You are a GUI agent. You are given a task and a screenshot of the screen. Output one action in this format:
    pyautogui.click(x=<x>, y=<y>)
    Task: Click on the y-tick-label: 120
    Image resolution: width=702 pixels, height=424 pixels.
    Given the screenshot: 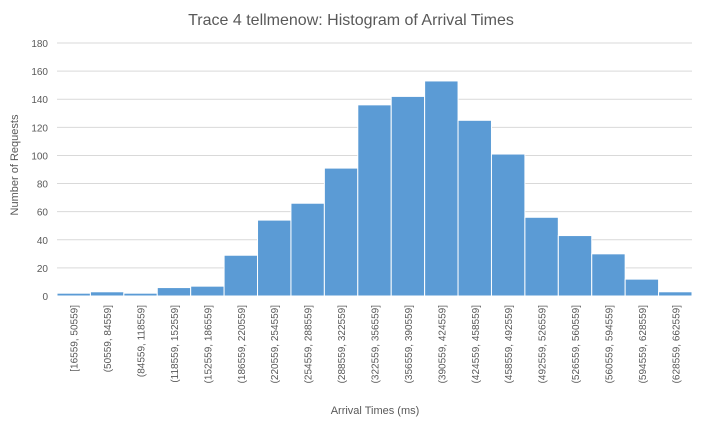 What is the action you would take?
    pyautogui.click(x=39, y=128)
    